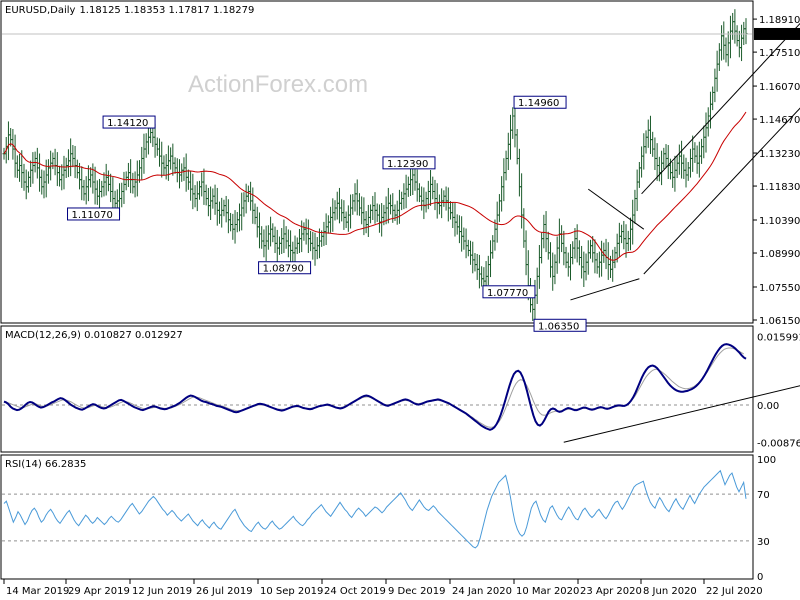 This screenshot has height=600, width=800. I want to click on channel-lower-line, so click(721, 191).